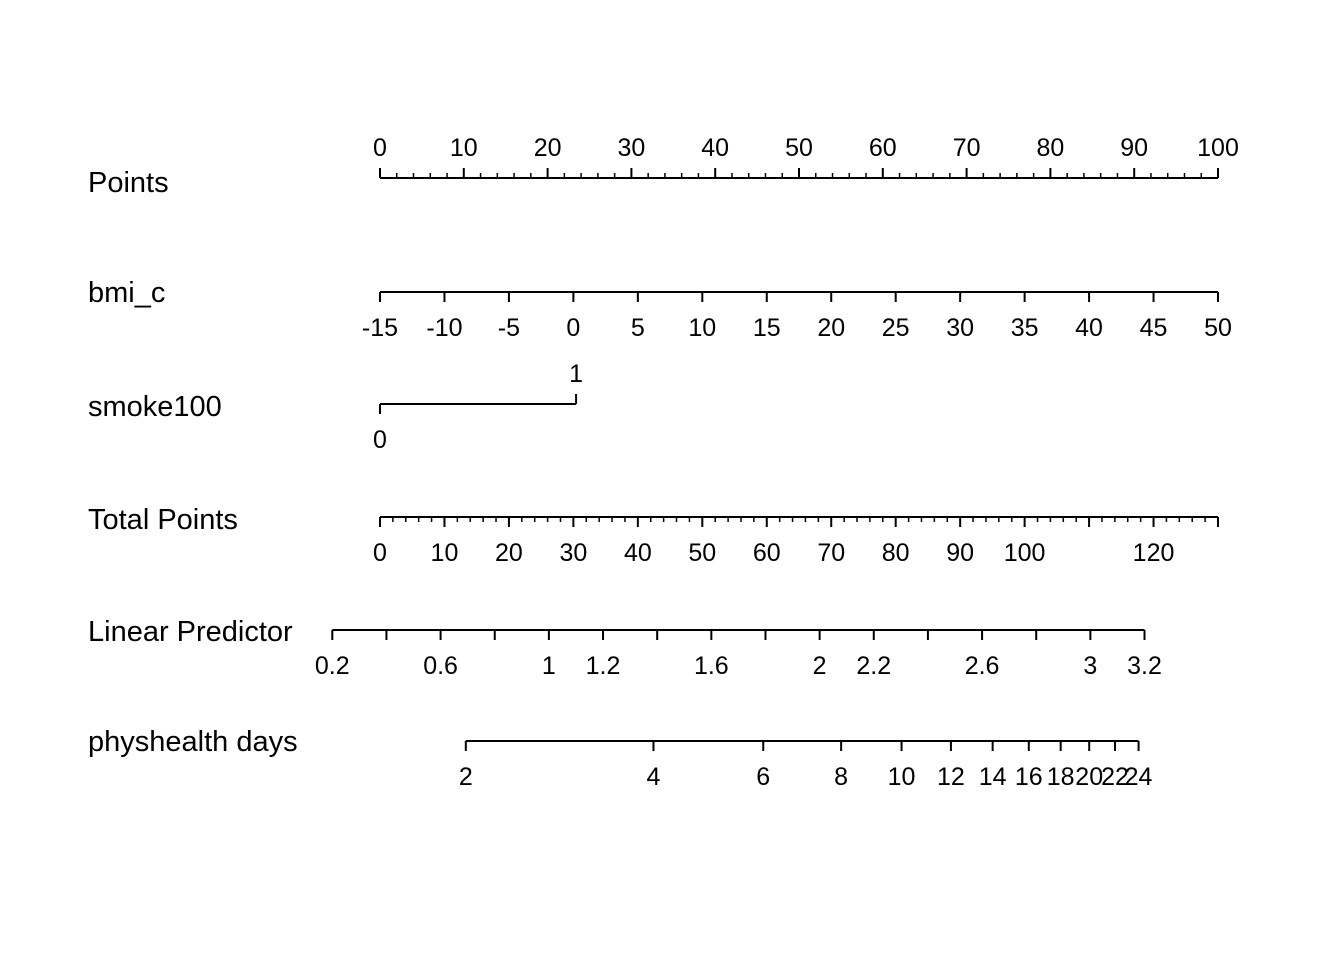  I want to click on smoke100-tick-label: 0, so click(380, 440).